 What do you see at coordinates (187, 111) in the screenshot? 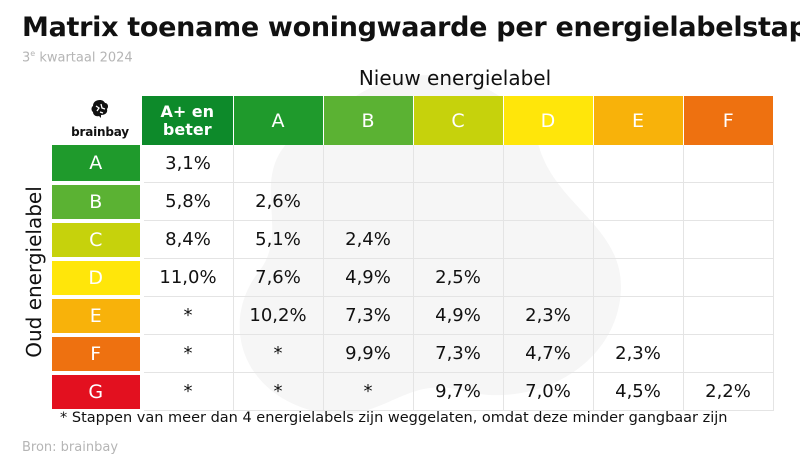
I see `column-header-line: A+ en` at bounding box center [187, 111].